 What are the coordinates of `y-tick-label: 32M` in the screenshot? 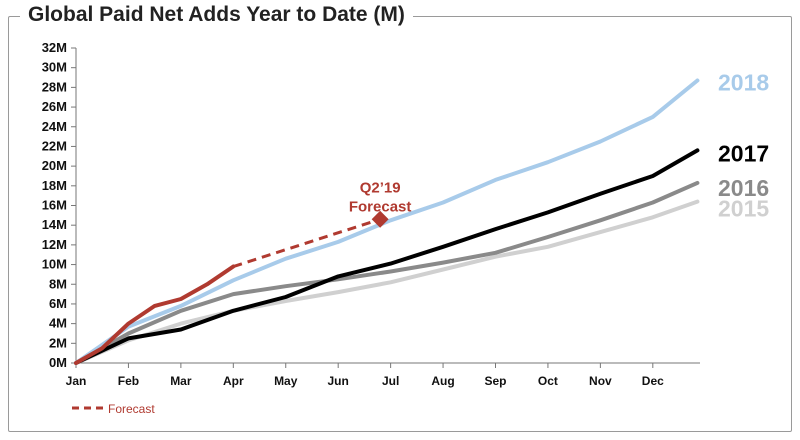 It's located at (54, 47).